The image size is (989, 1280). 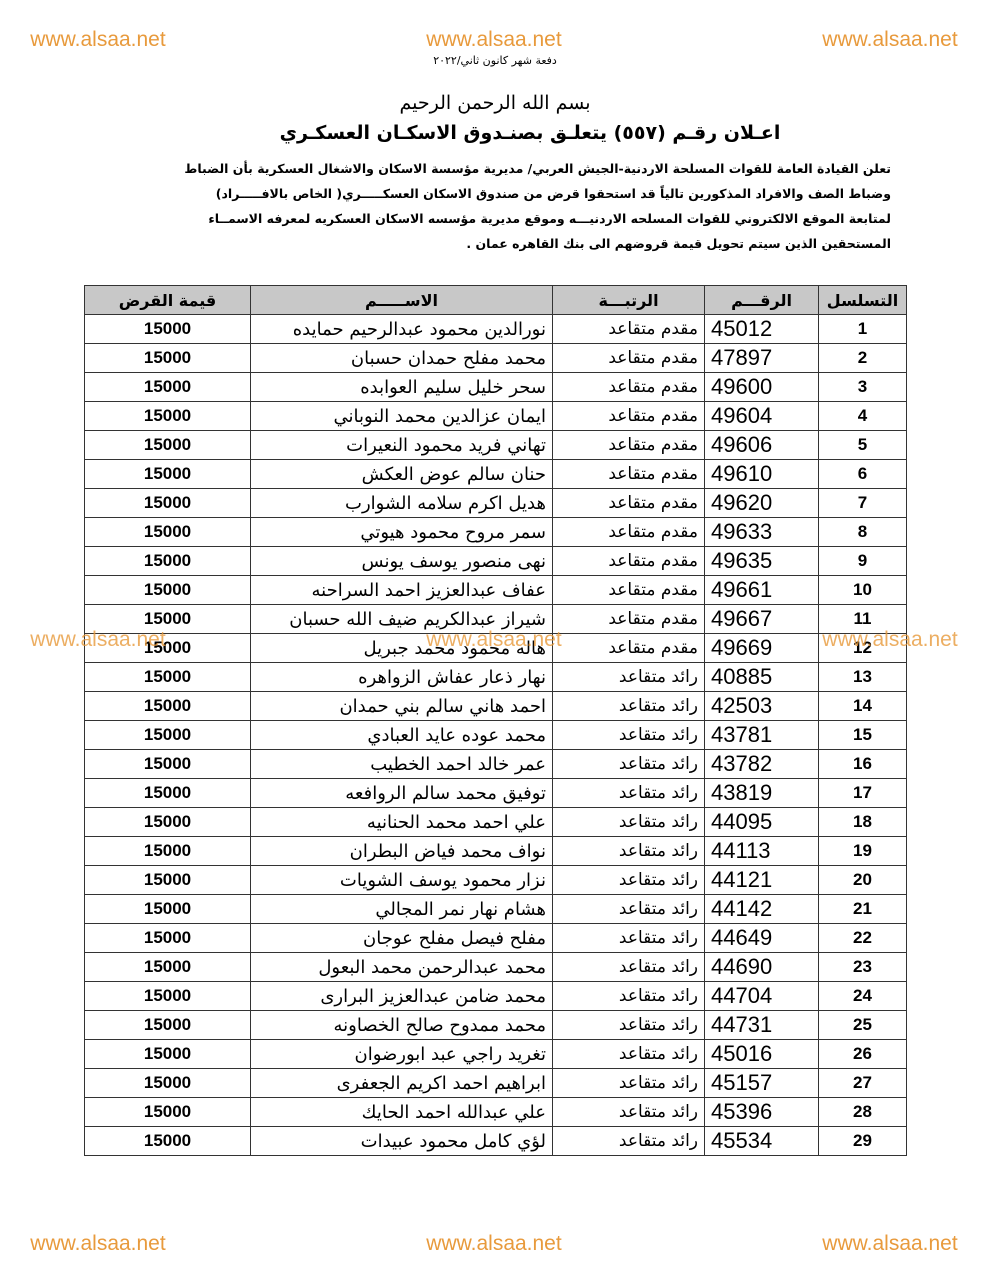 What do you see at coordinates (862, 619) in the screenshot?
I see `serial-cell: 11` at bounding box center [862, 619].